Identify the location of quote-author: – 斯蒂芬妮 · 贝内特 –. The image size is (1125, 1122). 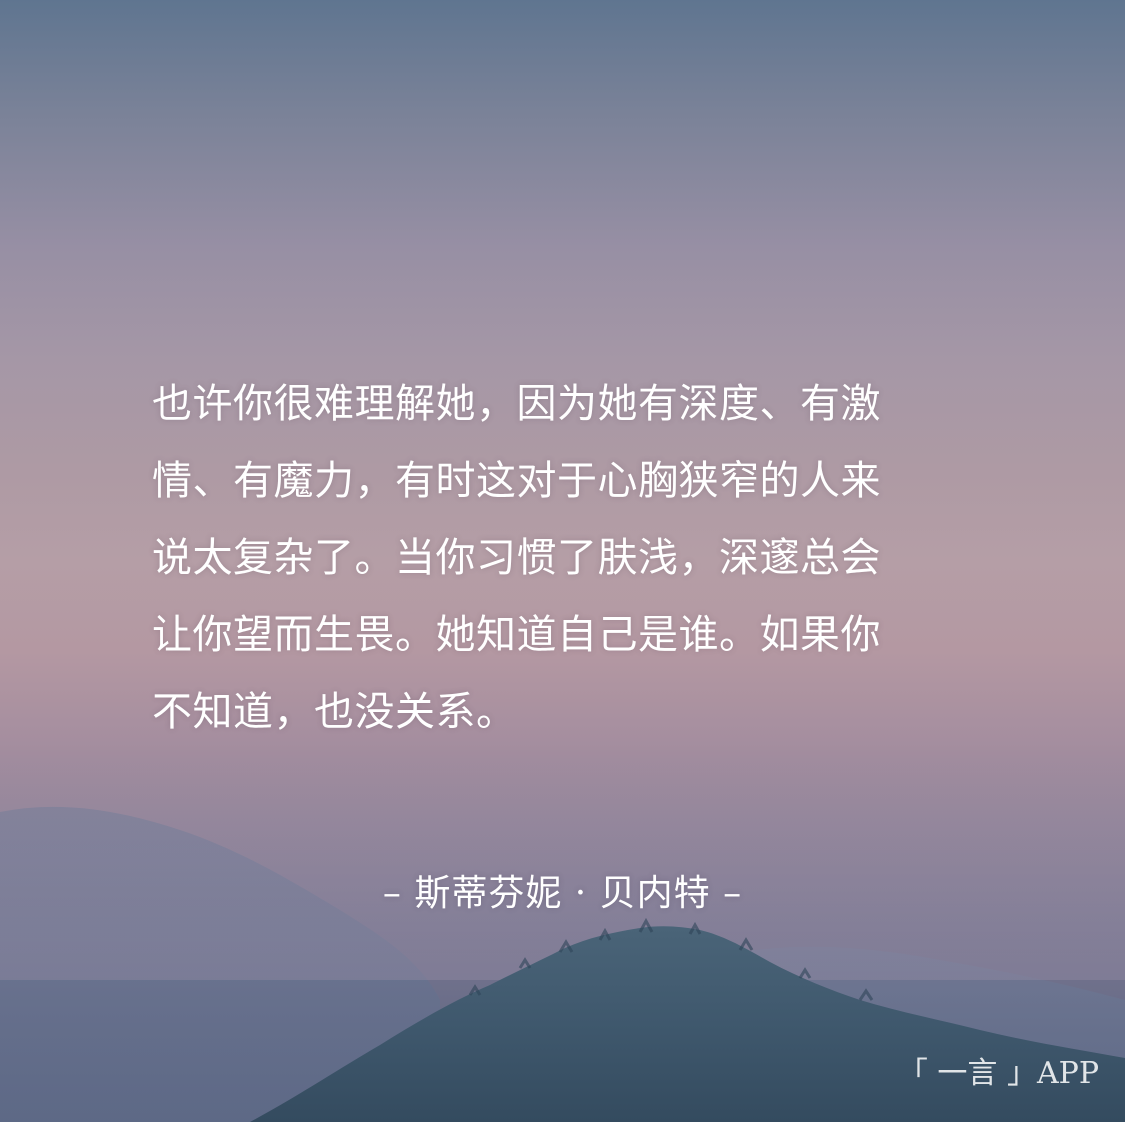
(562, 893).